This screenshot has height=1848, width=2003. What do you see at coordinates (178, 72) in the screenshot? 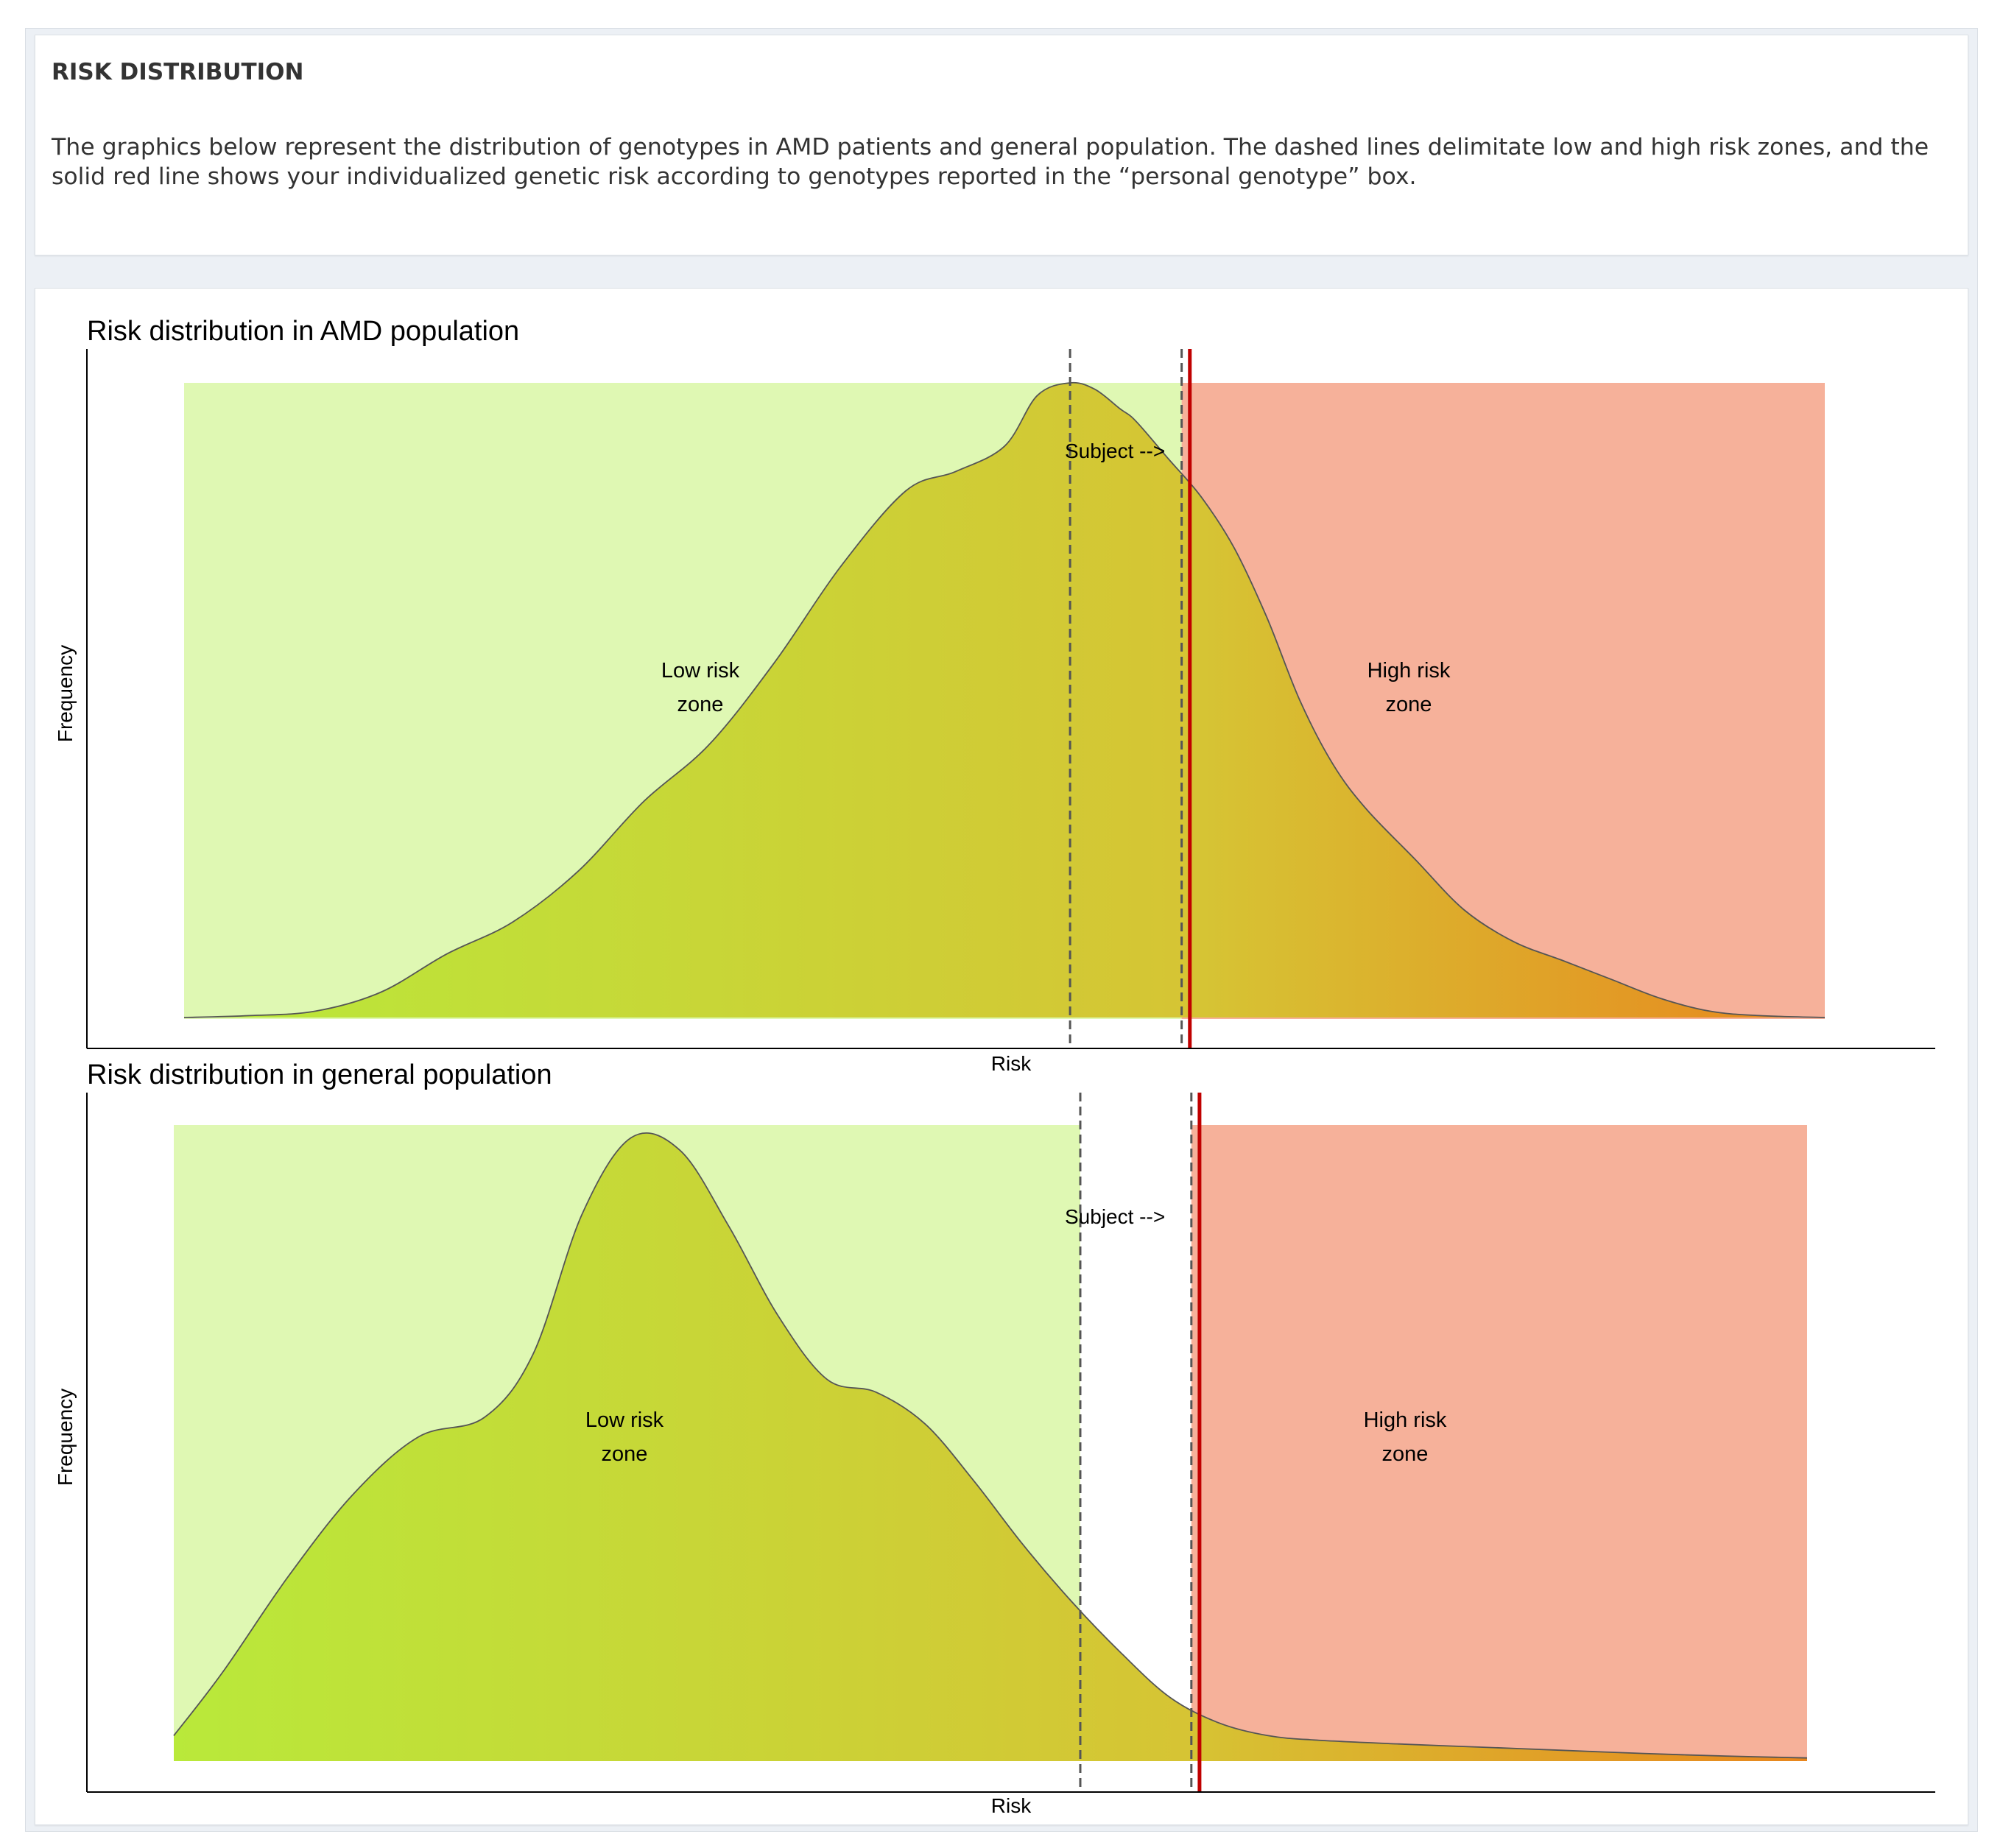
I see `box-title: RISK DISTRIBUTION` at bounding box center [178, 72].